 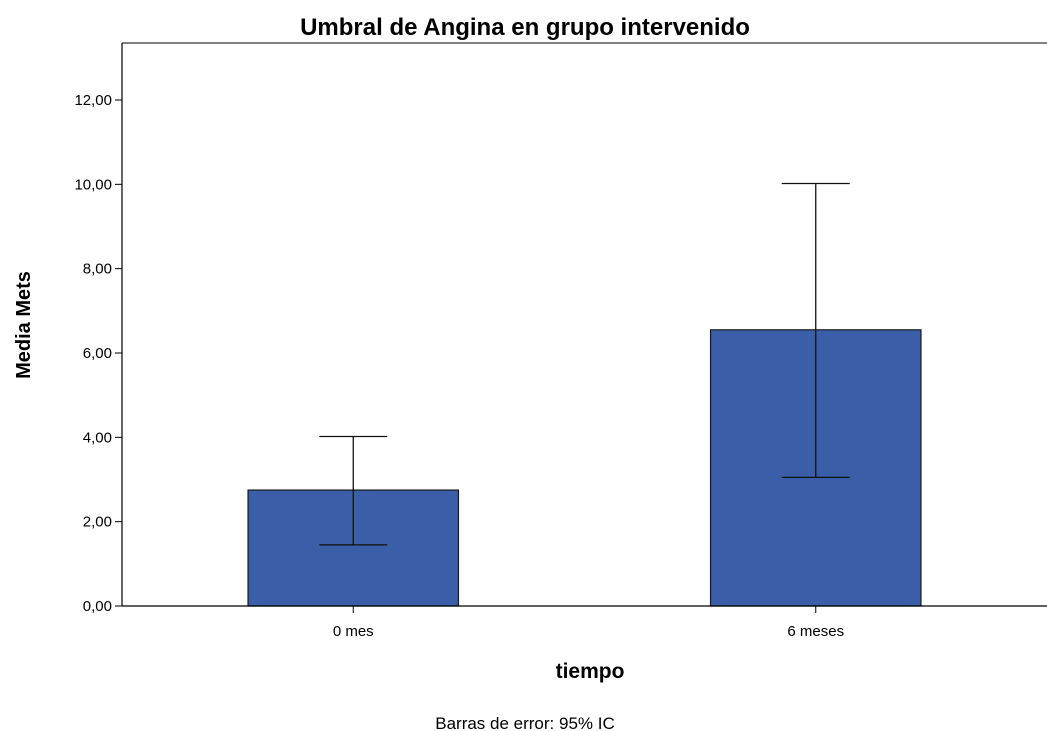 I want to click on y-tick-label: 0,00, so click(x=97, y=606).